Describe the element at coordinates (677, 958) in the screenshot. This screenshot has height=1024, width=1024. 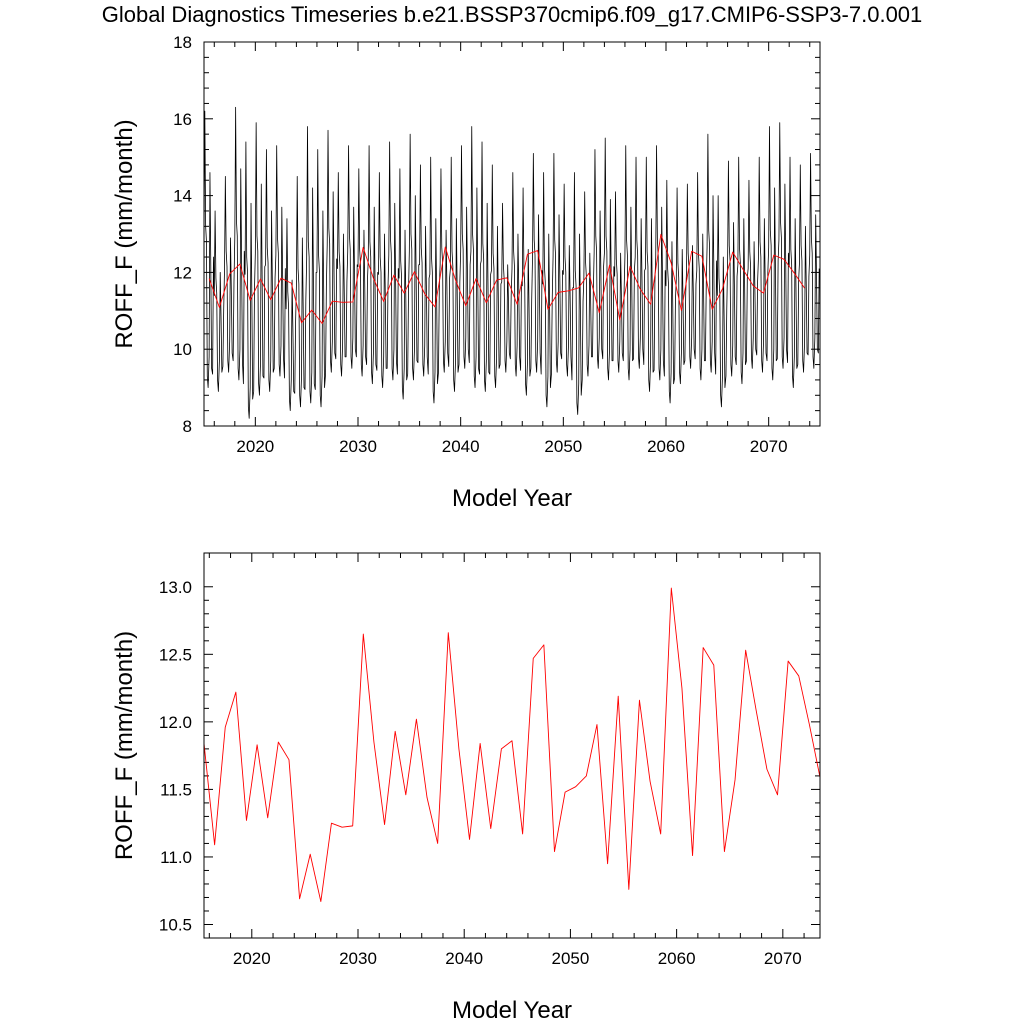
I see `bottom-x-tick-label: 2060` at that location.